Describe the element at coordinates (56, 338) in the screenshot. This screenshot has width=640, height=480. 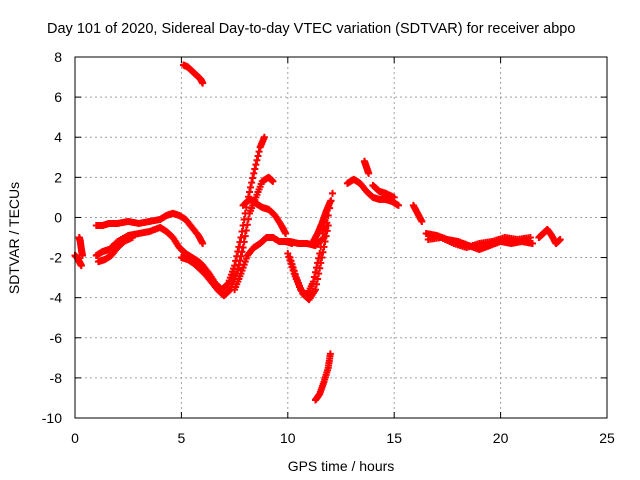
I see `y-tick-label: -6` at that location.